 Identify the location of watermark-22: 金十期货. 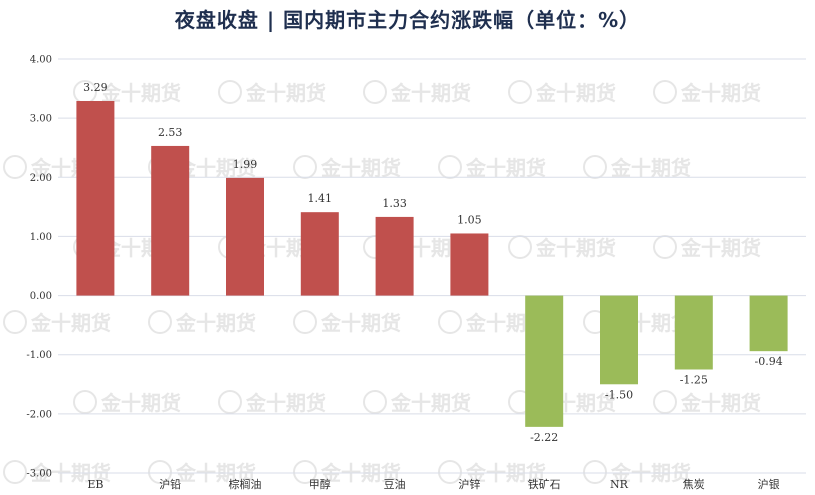
(417, 402).